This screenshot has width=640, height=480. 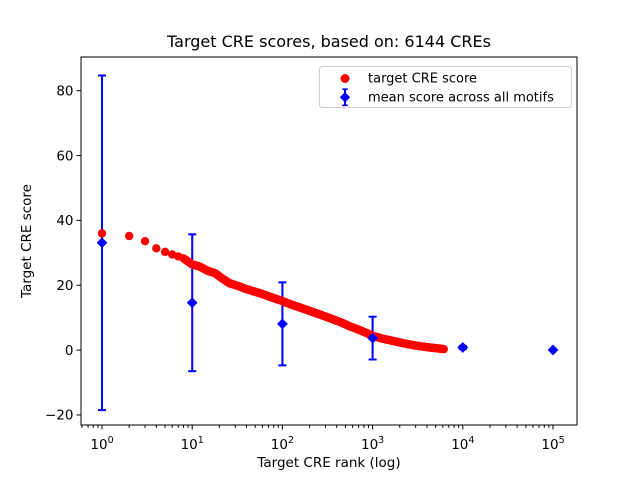 I want to click on legend-label-mean-score: mean score across all motifs, so click(x=461, y=98).